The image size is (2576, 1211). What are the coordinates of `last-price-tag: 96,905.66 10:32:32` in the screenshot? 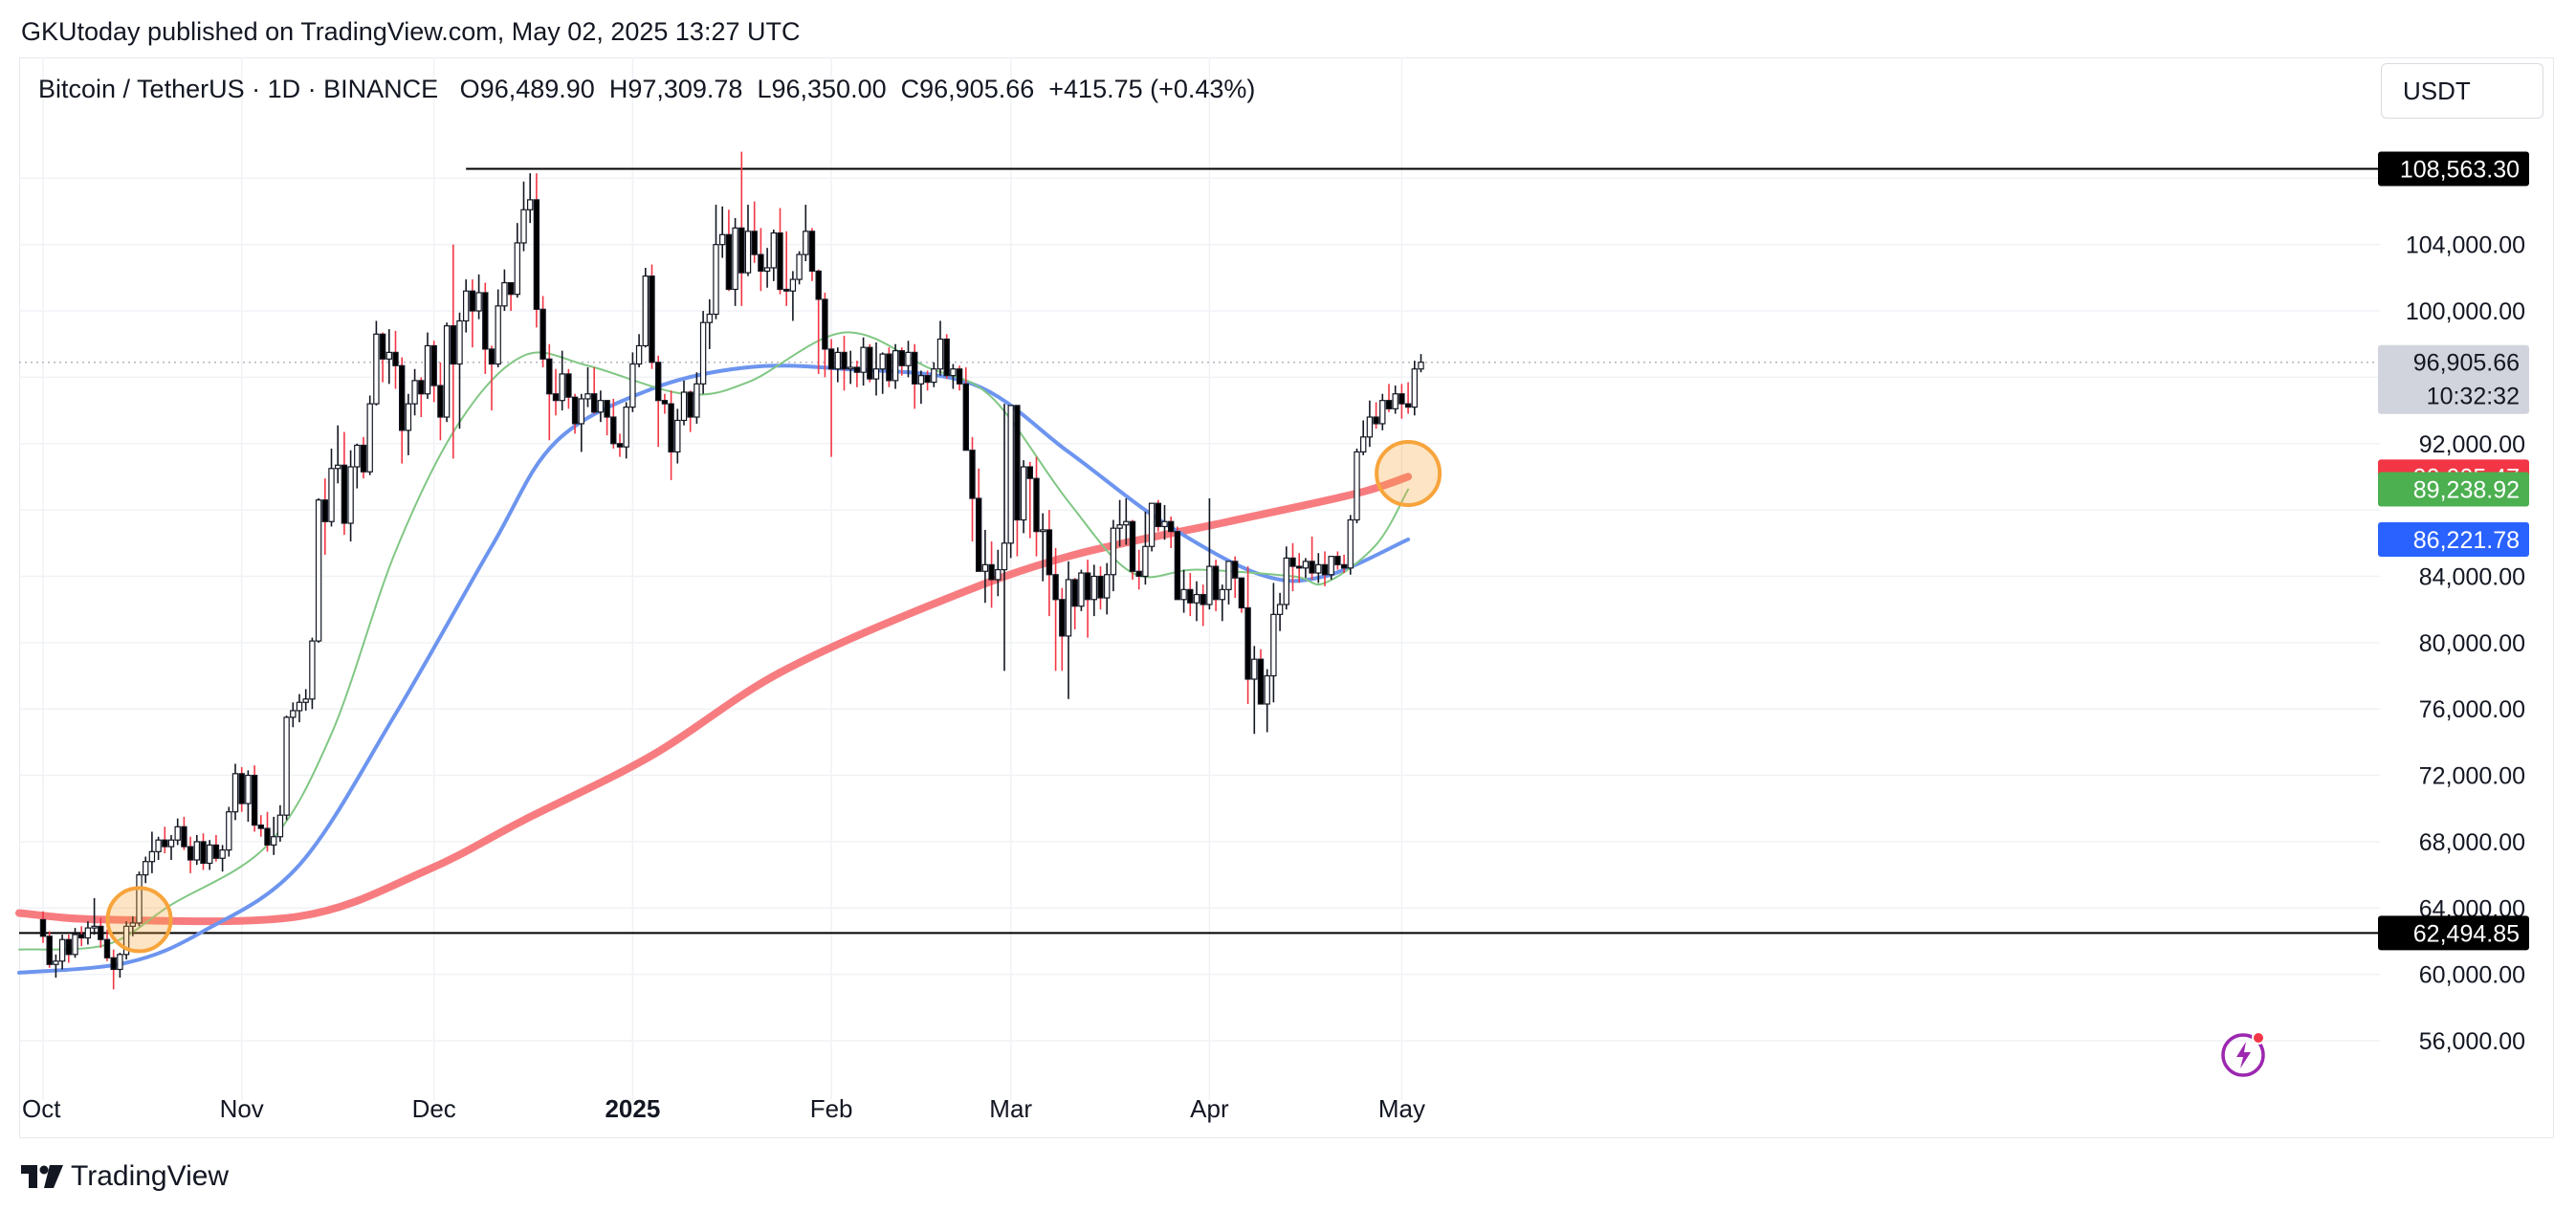 It's located at (2453, 379).